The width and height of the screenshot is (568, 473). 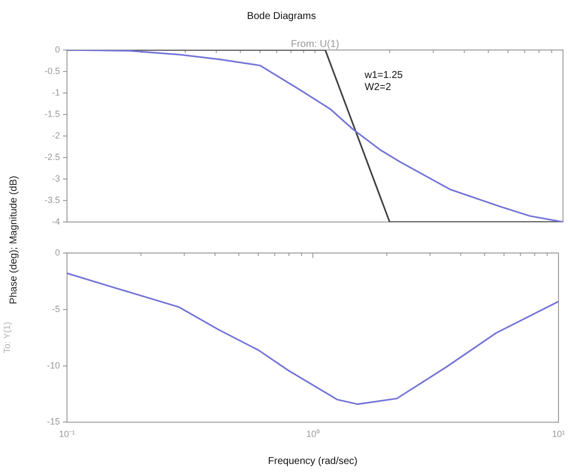 What do you see at coordinates (53, 421) in the screenshot?
I see `y-tick-label: -15` at bounding box center [53, 421].